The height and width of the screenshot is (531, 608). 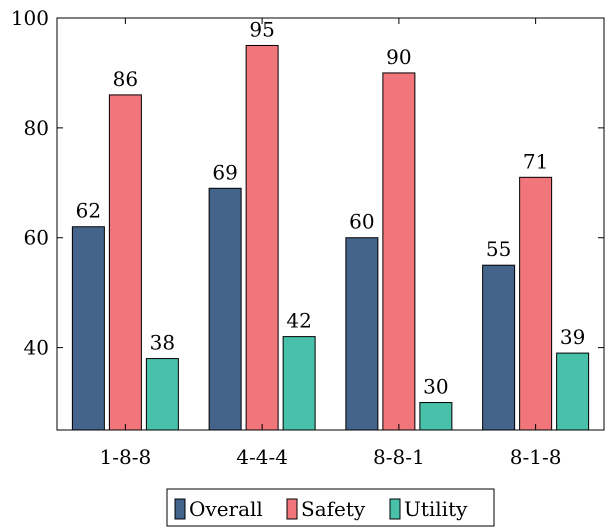 What do you see at coordinates (36, 348) in the screenshot?
I see `y-tick-label-40: 40` at bounding box center [36, 348].